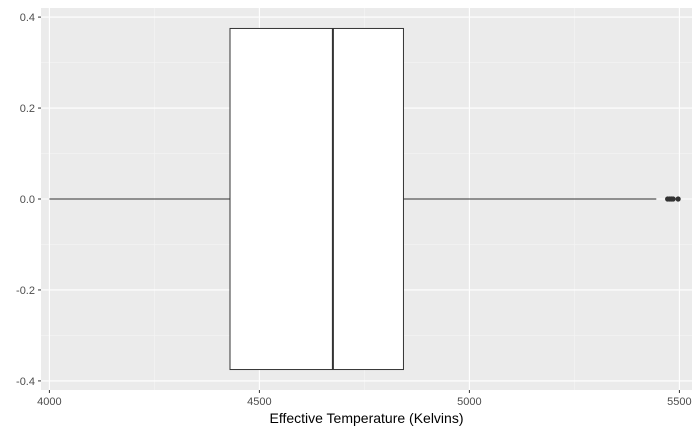  What do you see at coordinates (469, 402) in the screenshot?
I see `x-tick-label: 5000` at bounding box center [469, 402].